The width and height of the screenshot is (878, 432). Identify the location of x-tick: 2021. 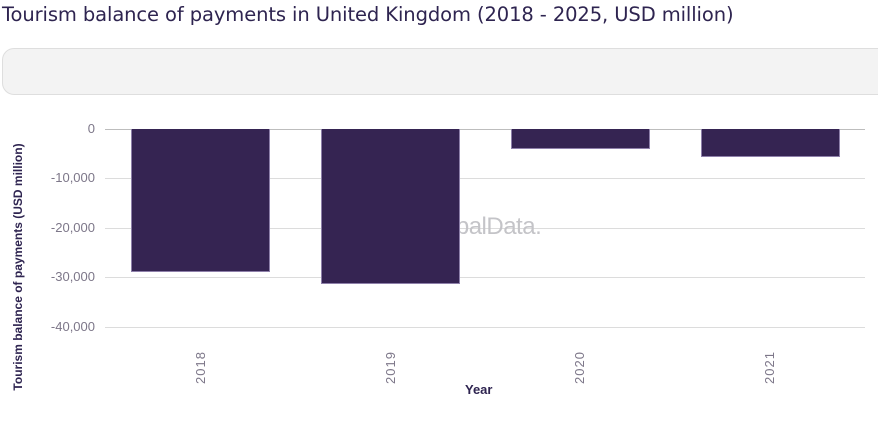
(769, 367).